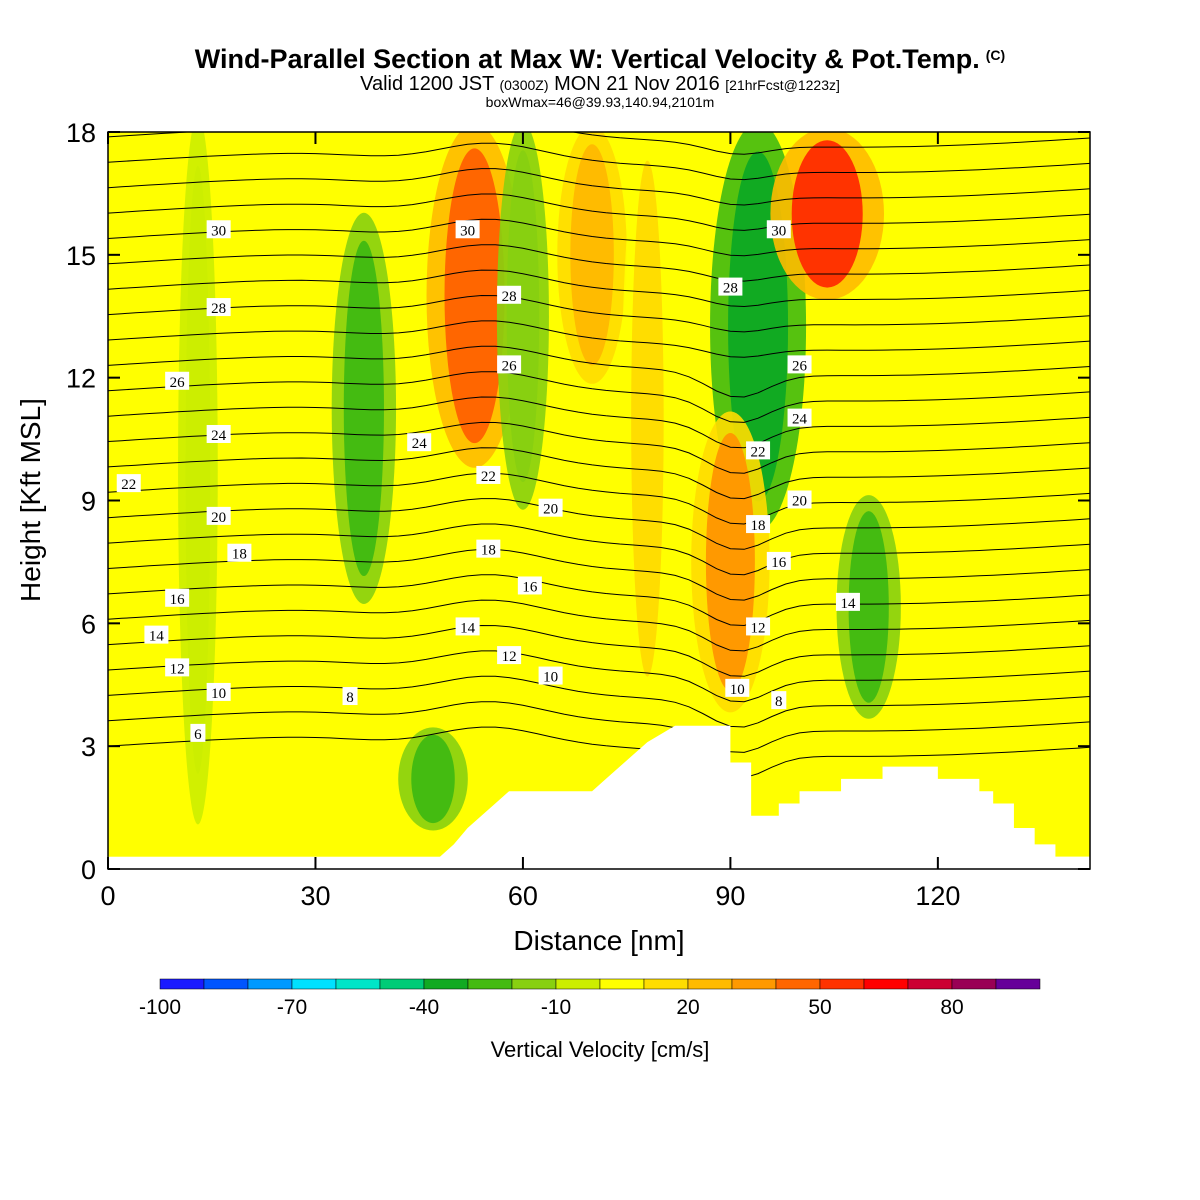  What do you see at coordinates (433, 779) in the screenshot?
I see `velocity-feature` at bounding box center [433, 779].